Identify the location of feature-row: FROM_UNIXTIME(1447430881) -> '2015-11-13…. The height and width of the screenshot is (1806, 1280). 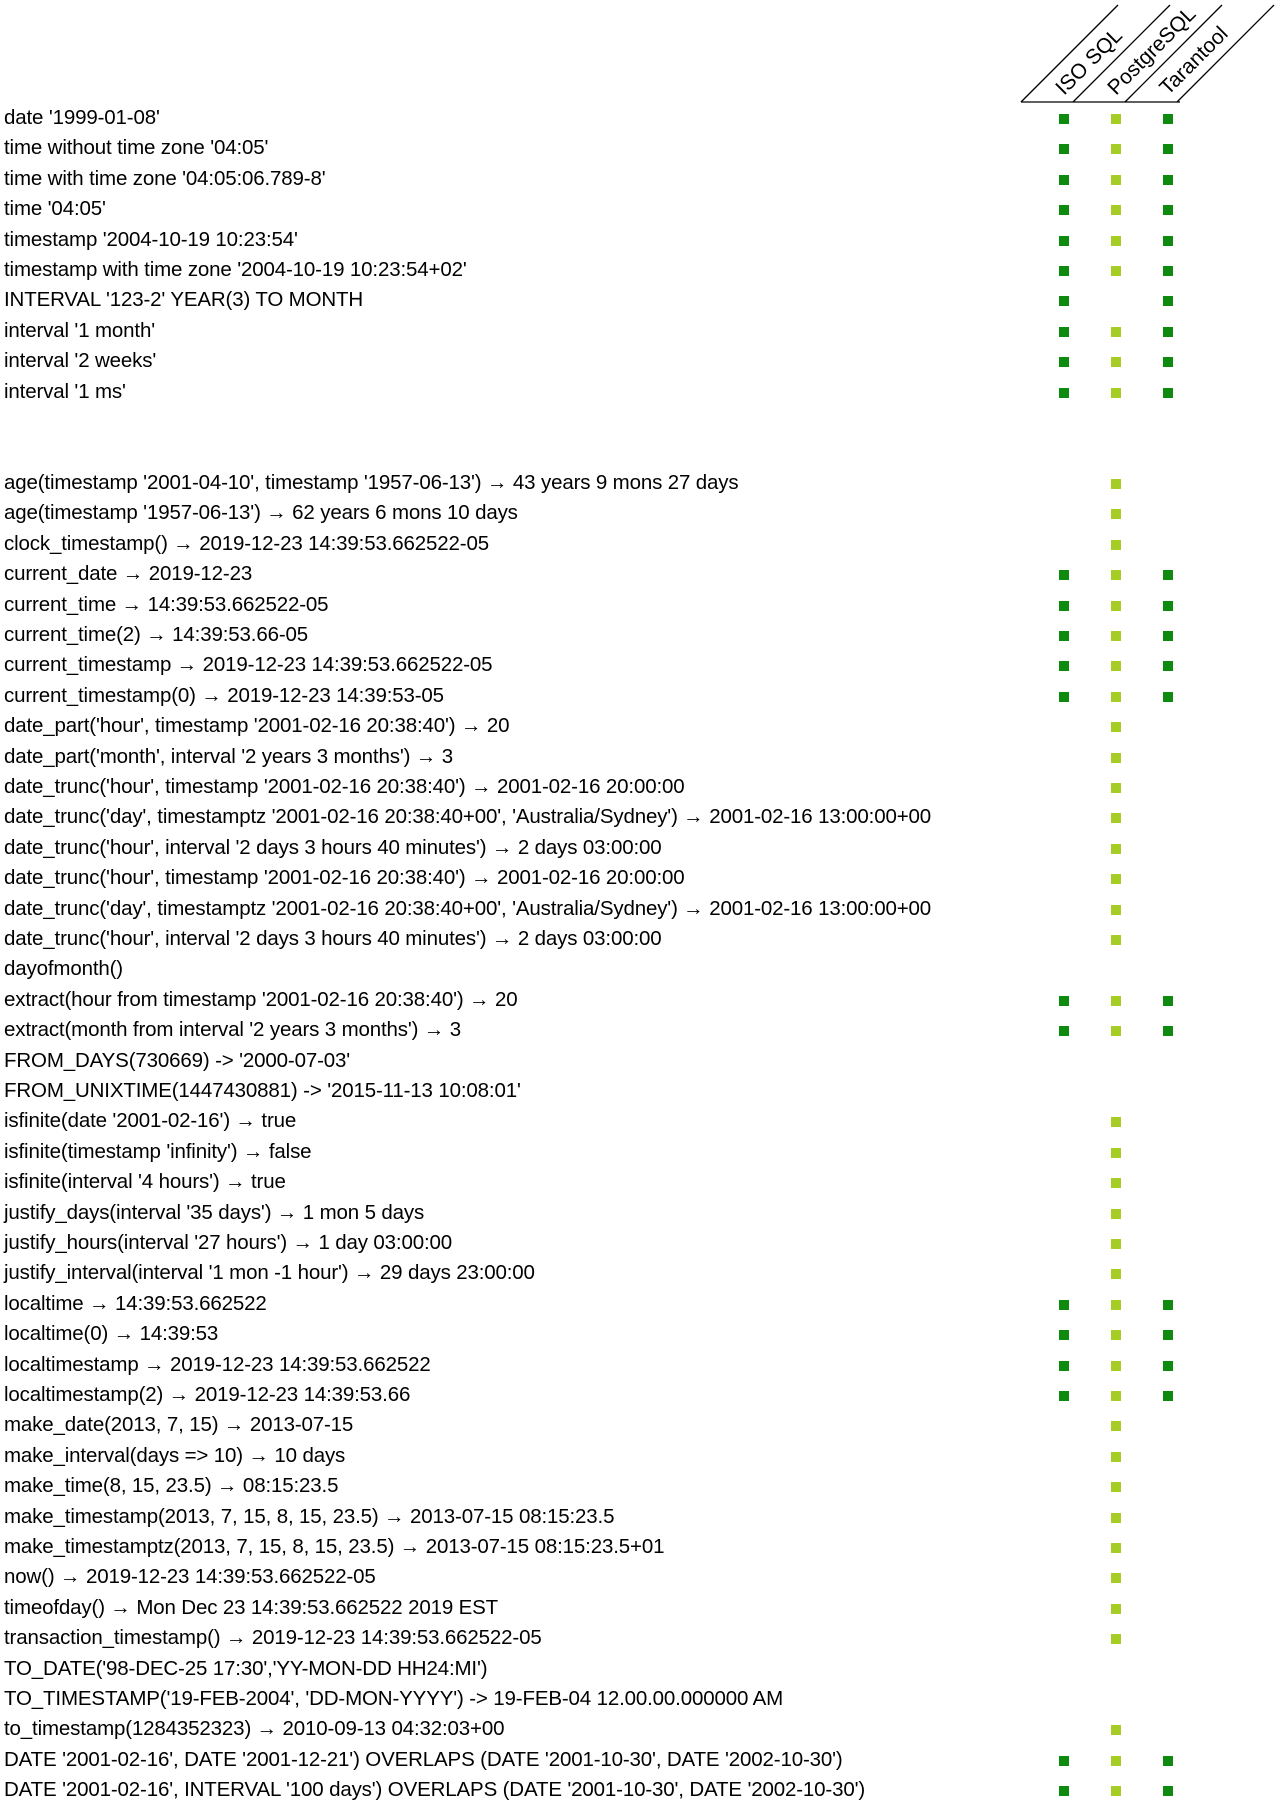
(640, 1091).